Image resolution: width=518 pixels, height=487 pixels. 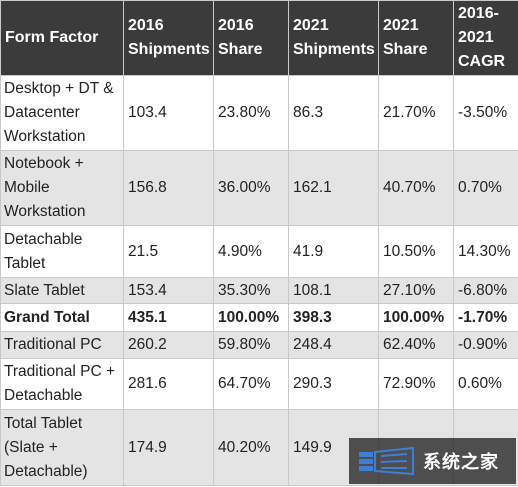 What do you see at coordinates (62, 447) in the screenshot?
I see `row-label: Total Tablet (Slate + Detachable)` at bounding box center [62, 447].